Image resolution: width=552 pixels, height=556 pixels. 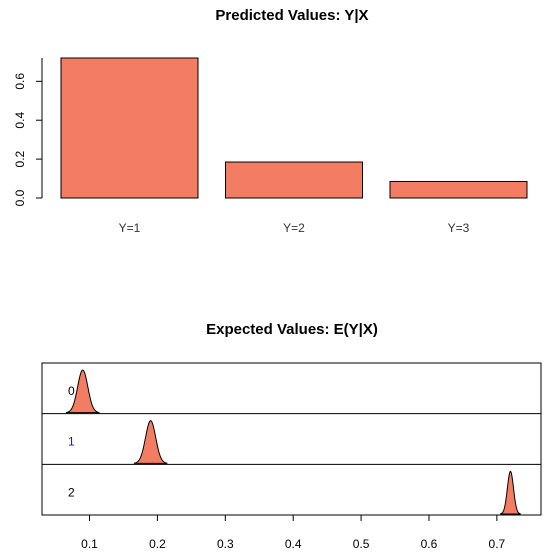 I want to click on ev-chart-x-ticks: 0.1 0.2 0.3 0.4 0.5 0.6 0.7, so click(x=293, y=533).